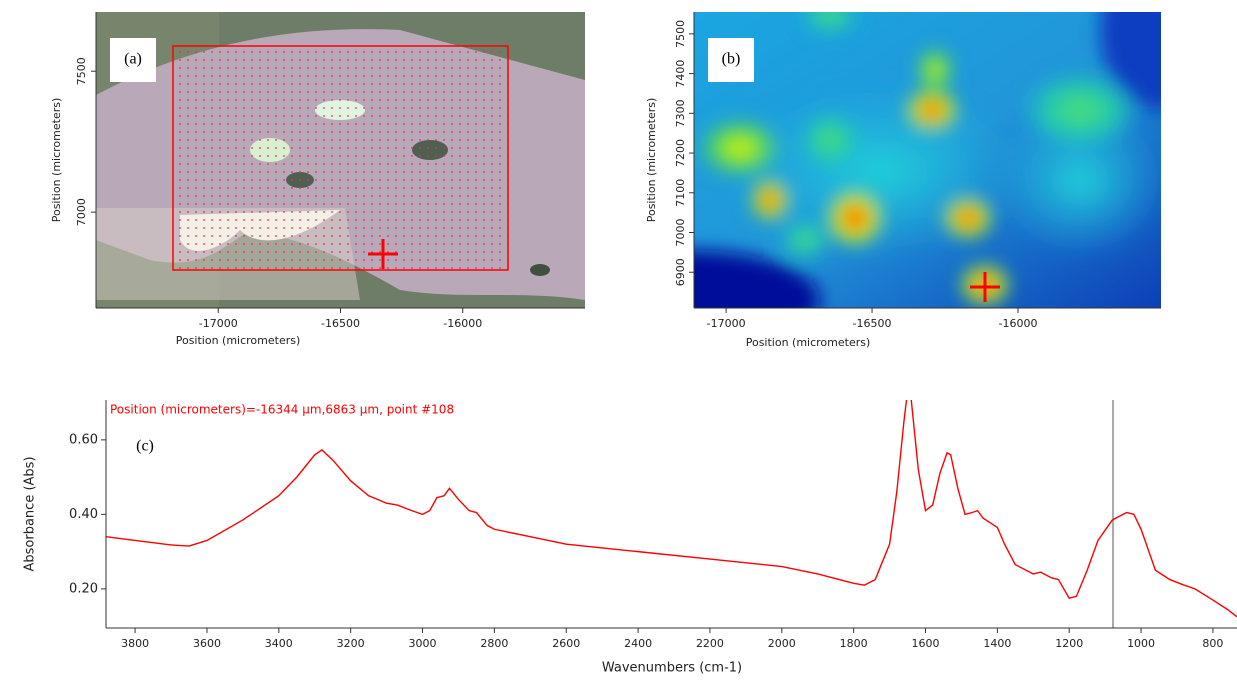 The width and height of the screenshot is (1237, 680). Describe the element at coordinates (680, 74) in the screenshot. I see `y-tick-label: 7400` at that location.